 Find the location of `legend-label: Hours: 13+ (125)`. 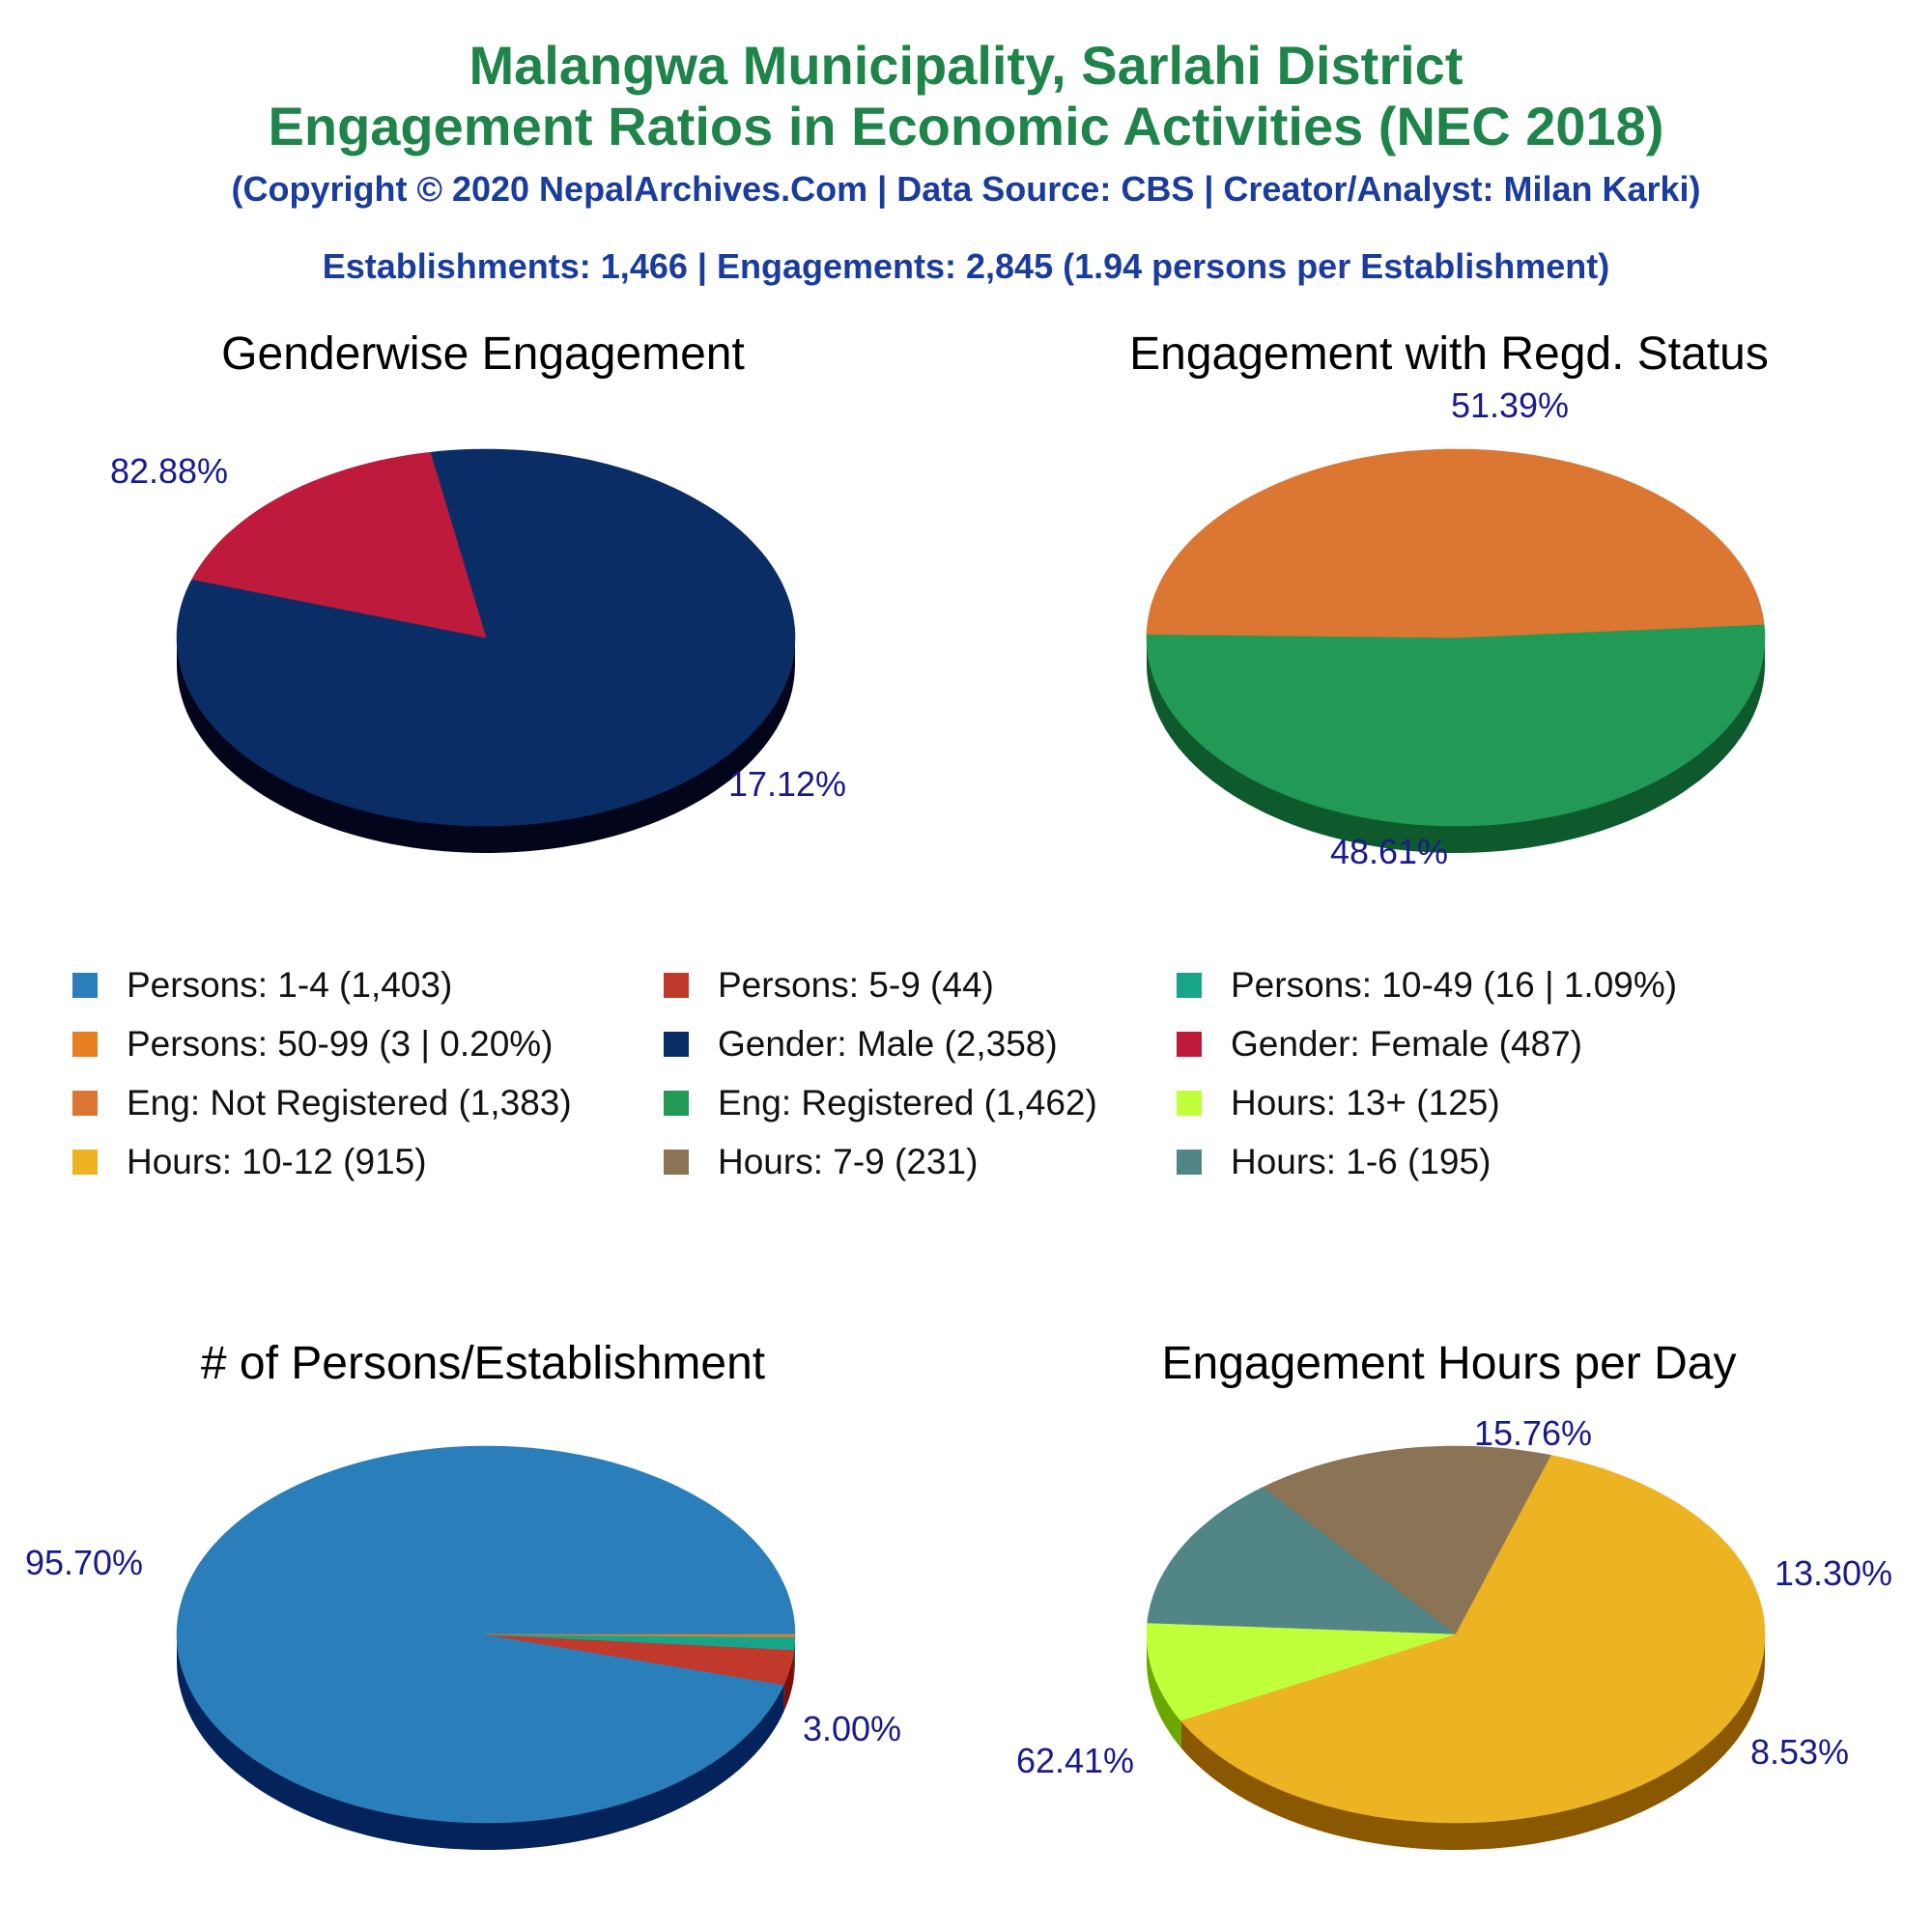

legend-label: Hours: 13+ (125) is located at coordinates (1365, 1102).